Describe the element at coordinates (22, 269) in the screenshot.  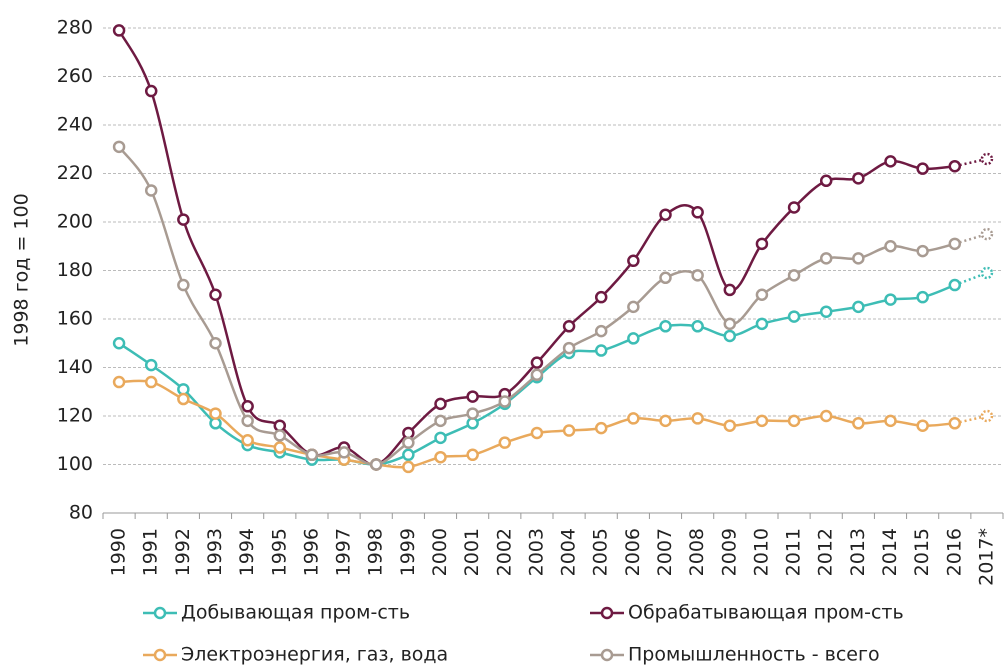
I see `y-axis-label: 1998 год = 100` at that location.